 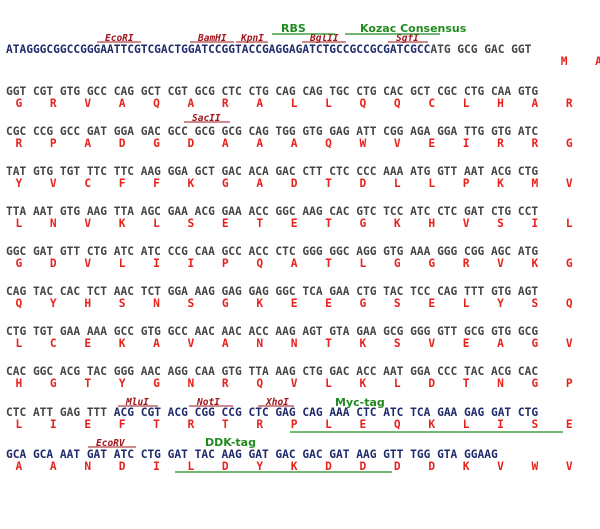 I want to click on restriction-site-label: MluI, so click(x=137, y=402).